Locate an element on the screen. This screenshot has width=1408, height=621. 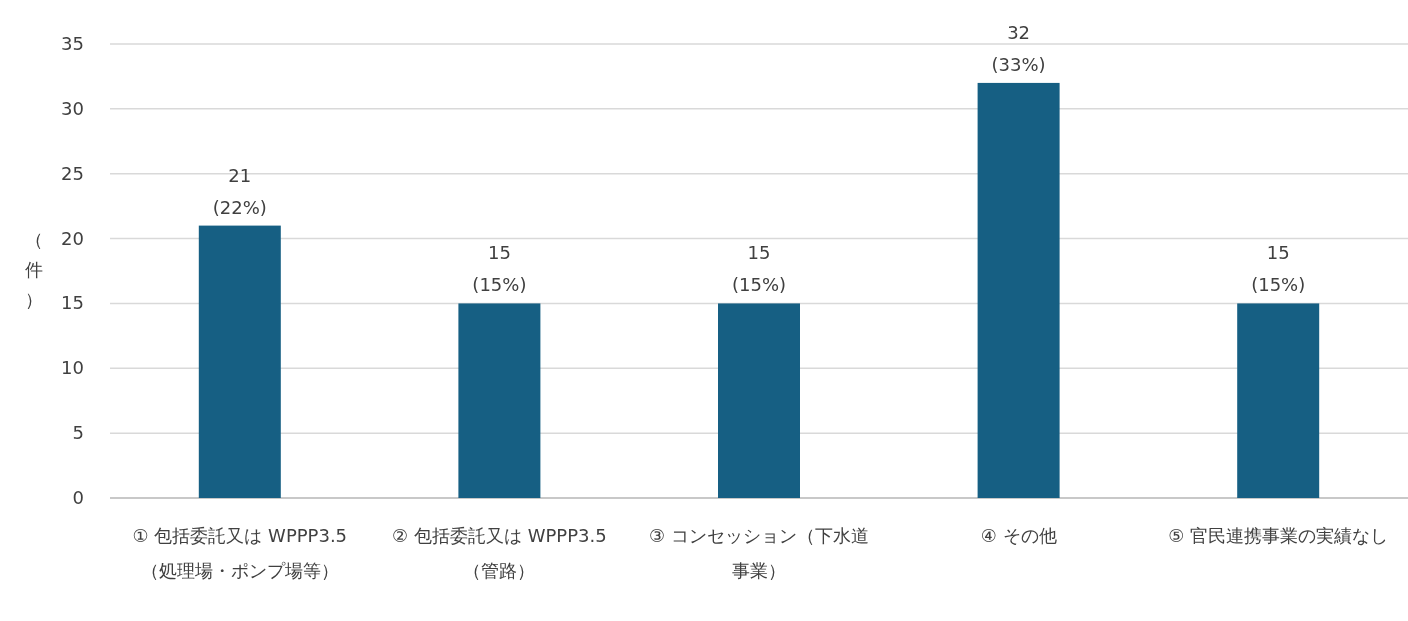
x-tick-label: ① 包括委託又は WPPP3.5（処理場・ポンプ場等） is located at coordinates (240, 553).